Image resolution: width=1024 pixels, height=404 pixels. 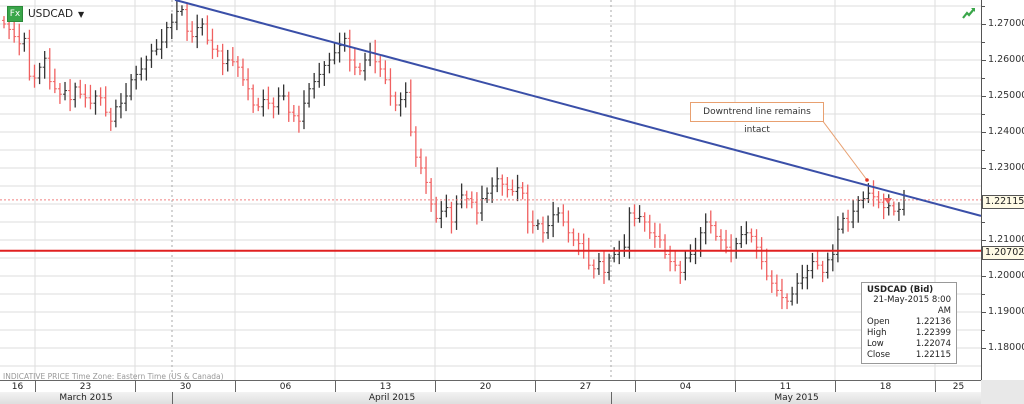 What do you see at coordinates (1006, 131) in the screenshot?
I see `y-tick-label: 1.24000` at bounding box center [1006, 131].